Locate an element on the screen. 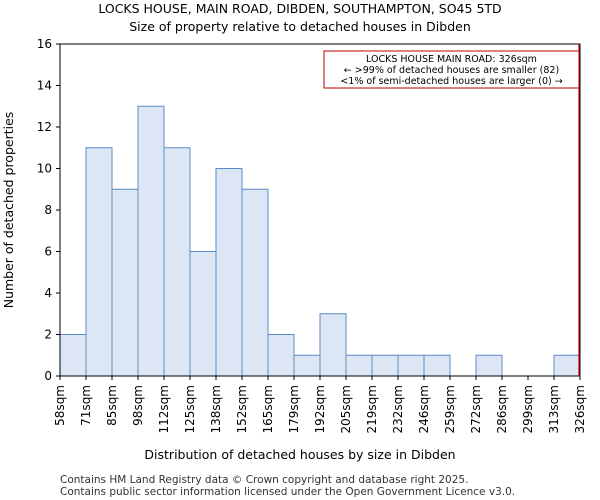 The width and height of the screenshot is (600, 500). x-tick-label: 272sqm is located at coordinates (476, 409).